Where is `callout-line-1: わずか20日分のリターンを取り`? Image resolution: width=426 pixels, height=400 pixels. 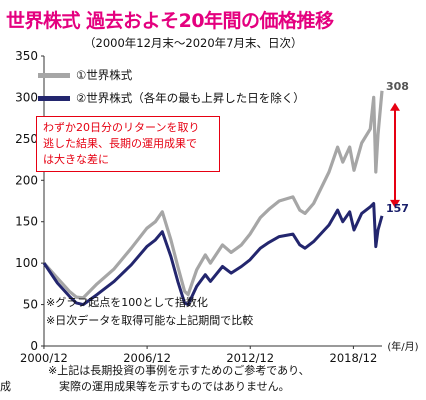
callout-line-1: わずか20日分のリターンを取り is located at coordinates (121, 127).